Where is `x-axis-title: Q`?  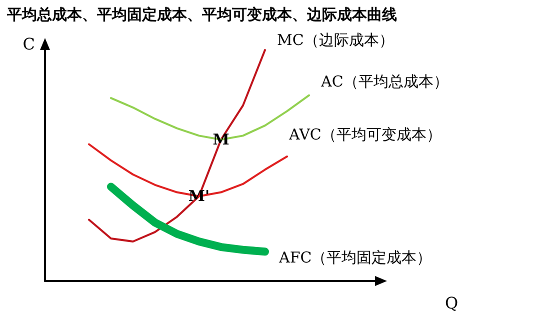
x-axis-title: Q is located at coordinates (451, 302).